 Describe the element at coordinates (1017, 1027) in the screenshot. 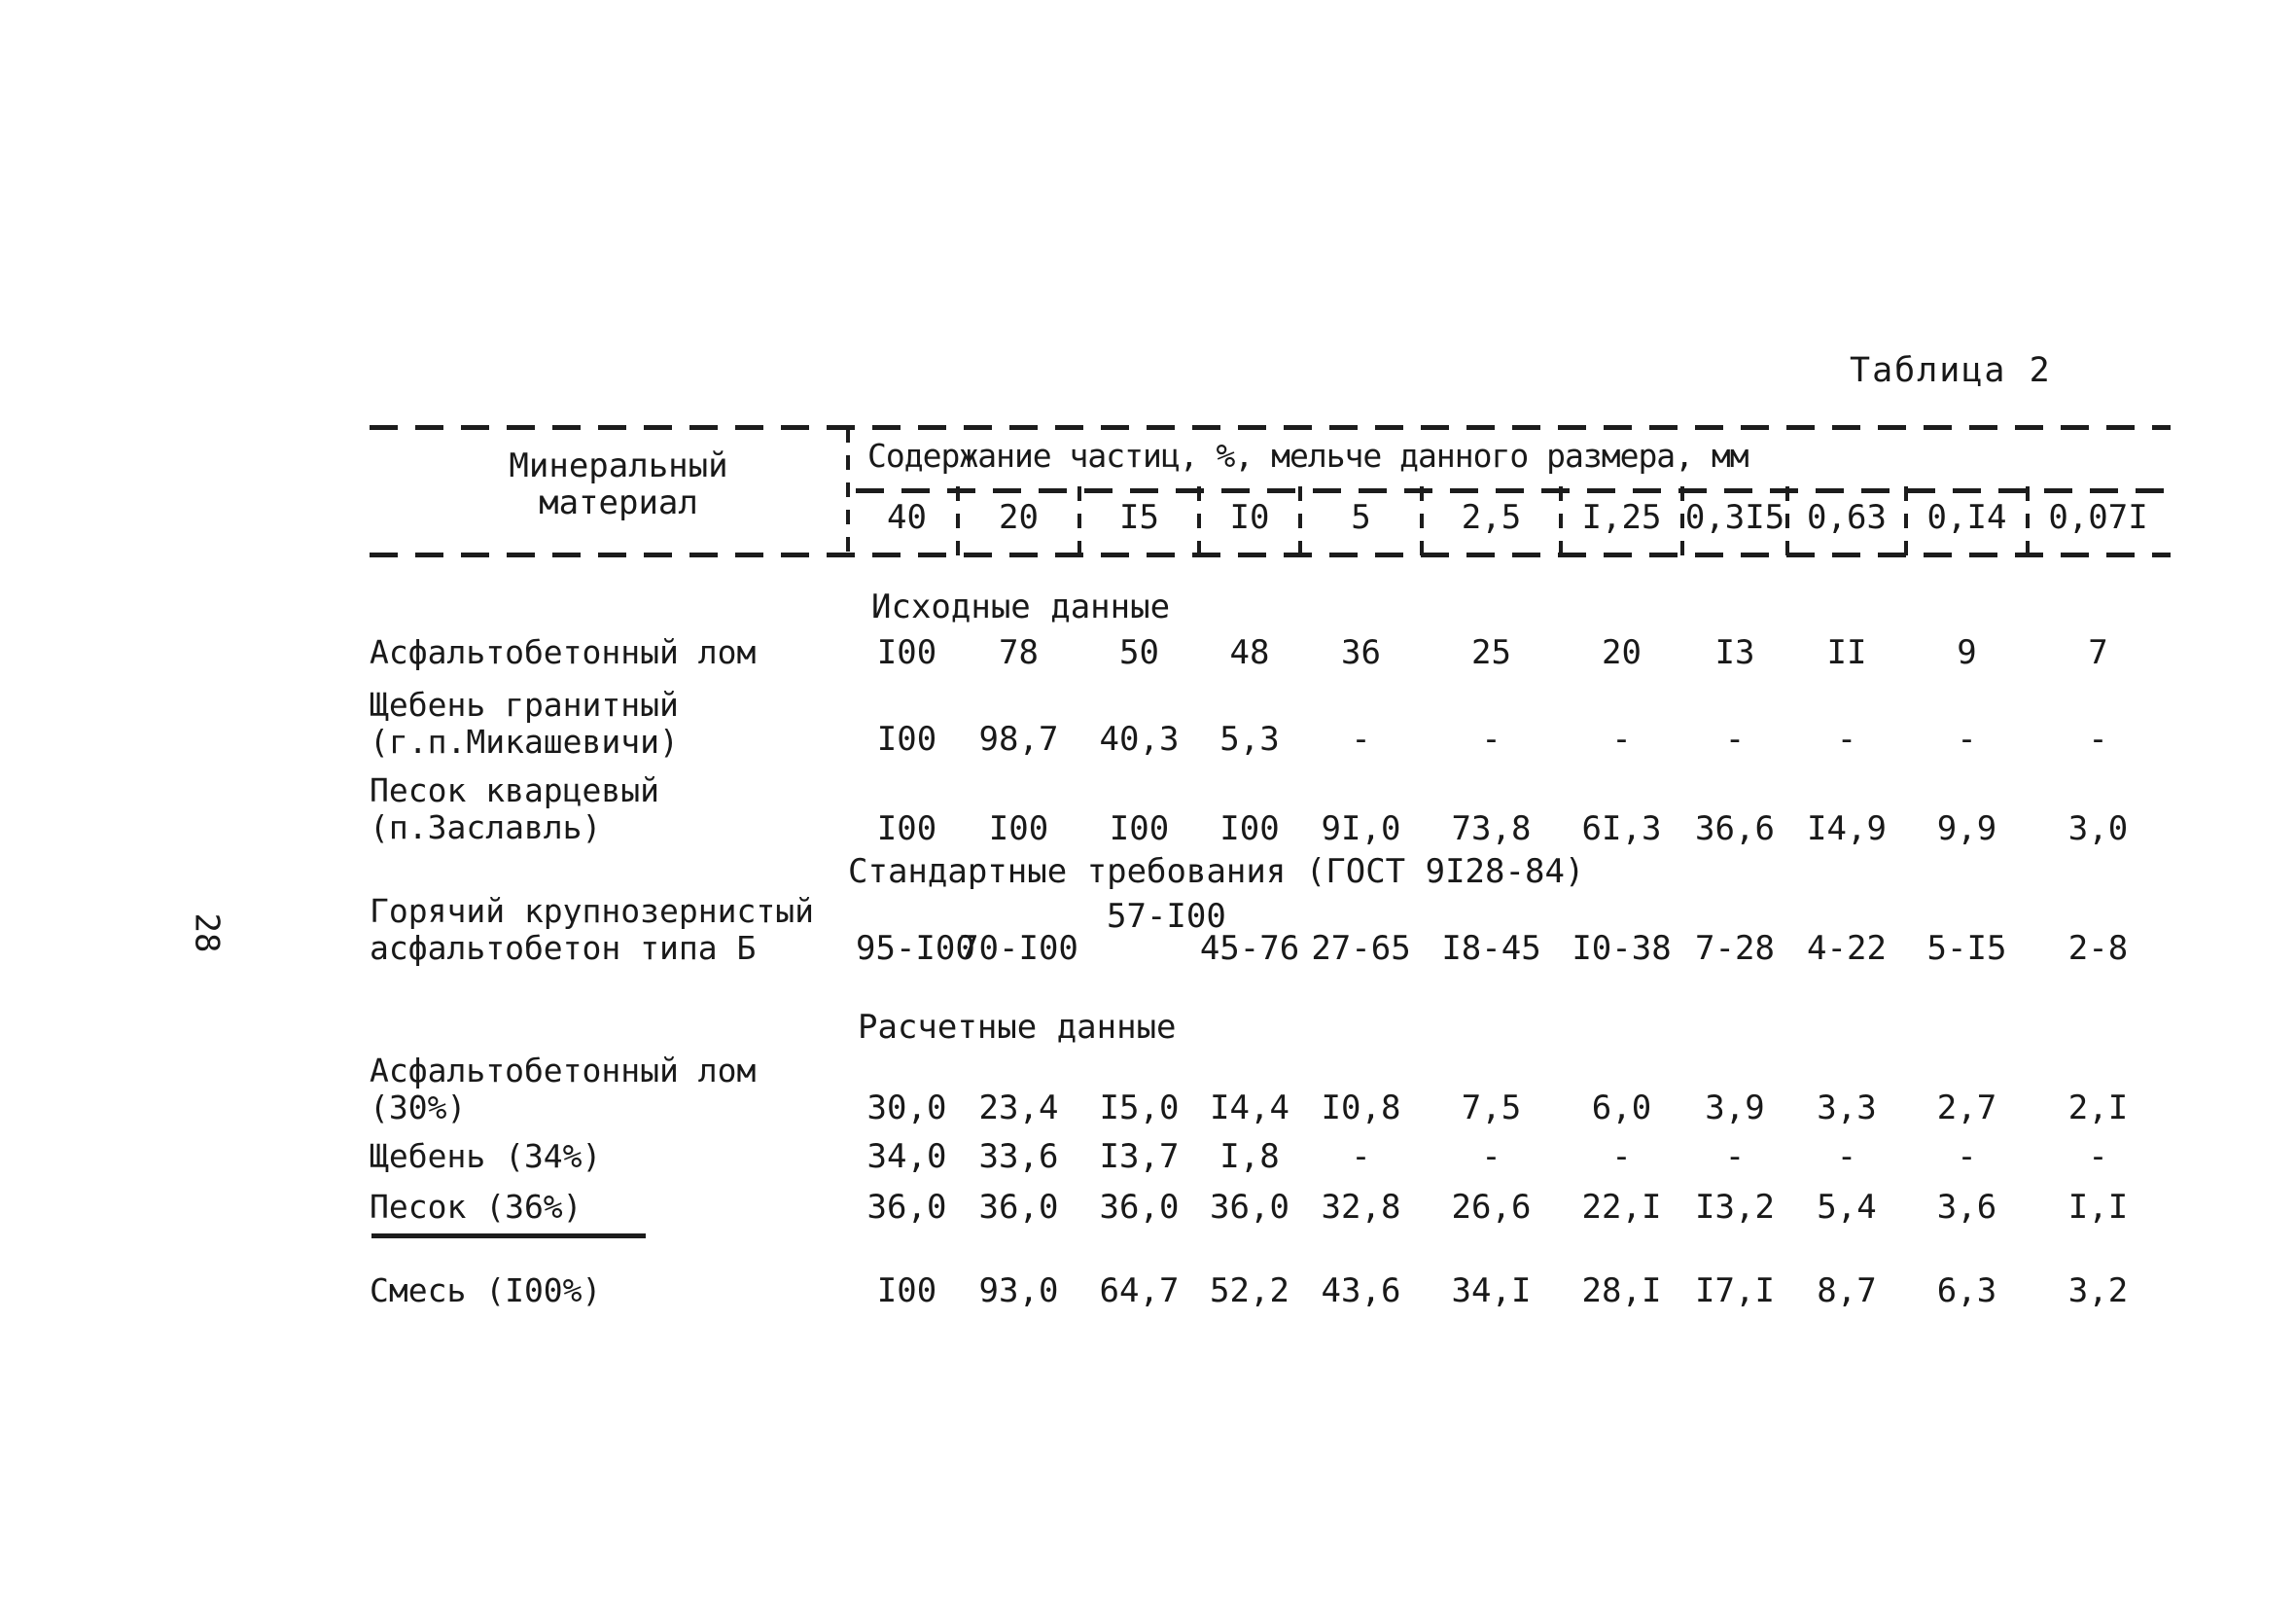

I see `section-heading: Расчетные данные` at that location.